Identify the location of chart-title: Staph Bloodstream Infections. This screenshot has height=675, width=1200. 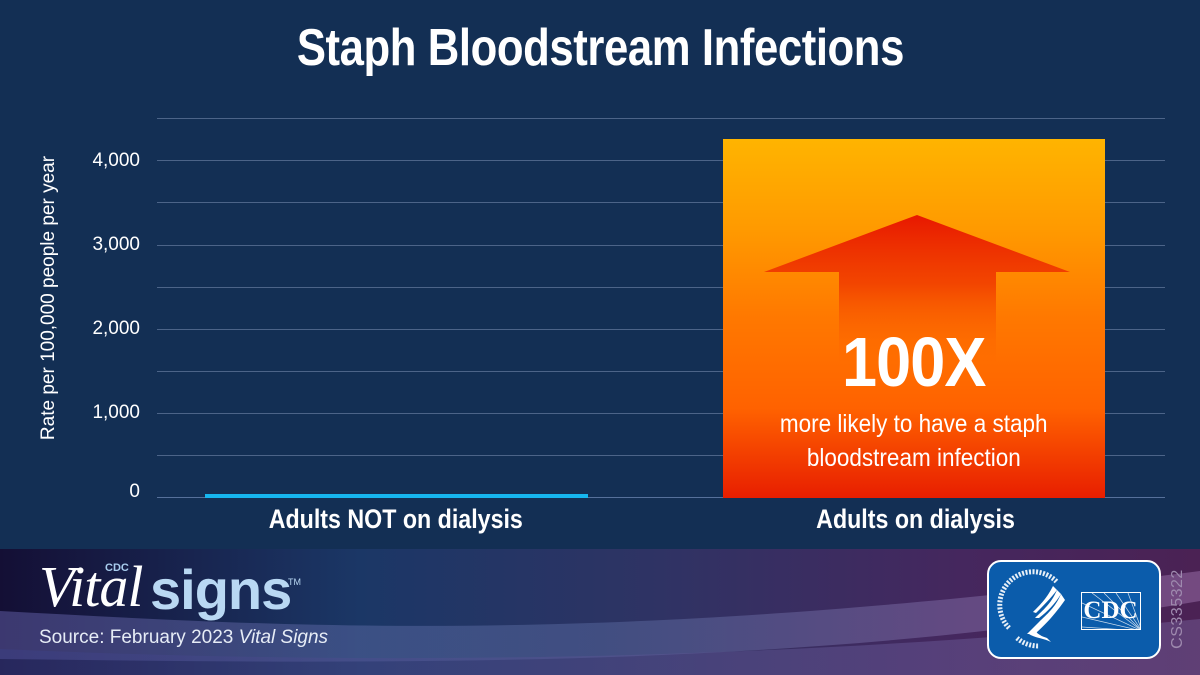
(600, 48).